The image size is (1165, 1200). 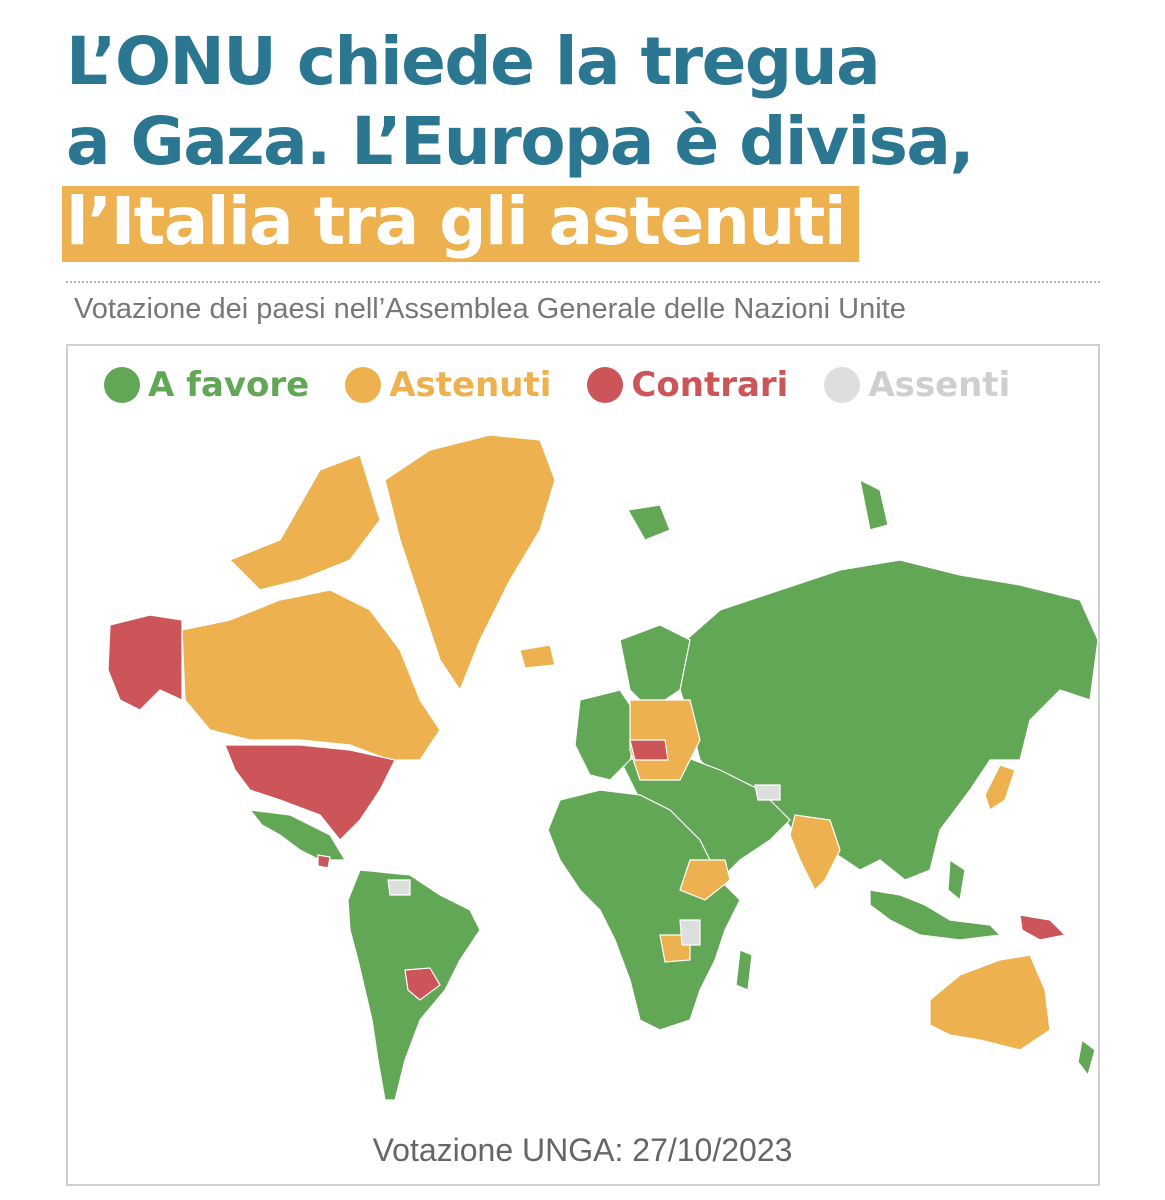 What do you see at coordinates (935, 915) in the screenshot?
I see `indonesia` at bounding box center [935, 915].